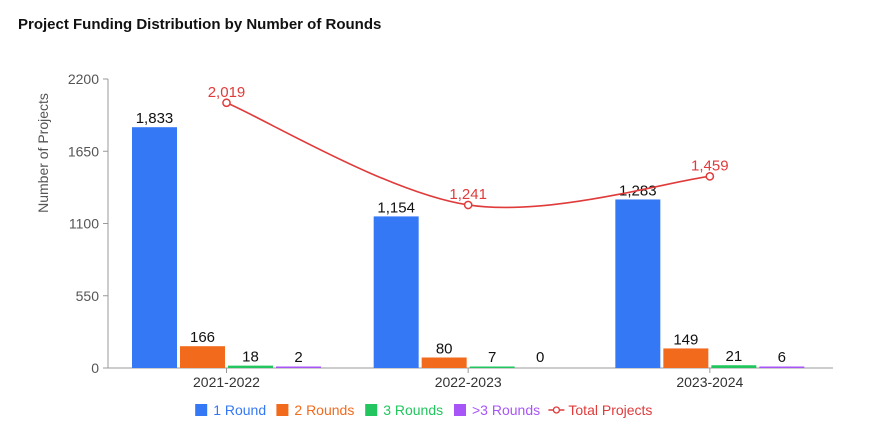 The height and width of the screenshot is (445, 880). What do you see at coordinates (556, 410) in the screenshot?
I see `legend-marker` at bounding box center [556, 410].